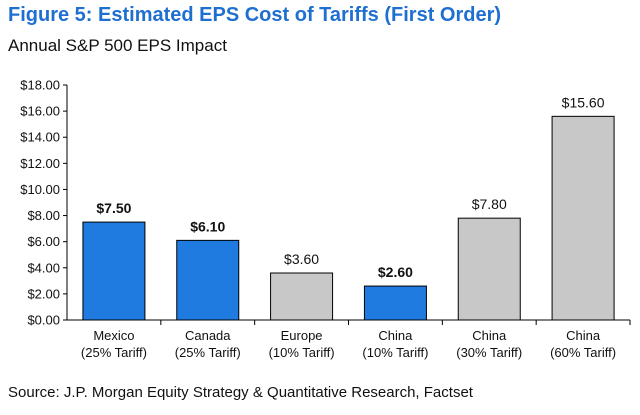 The width and height of the screenshot is (640, 415). I want to click on category-label-line1: Europe, so click(302, 335).